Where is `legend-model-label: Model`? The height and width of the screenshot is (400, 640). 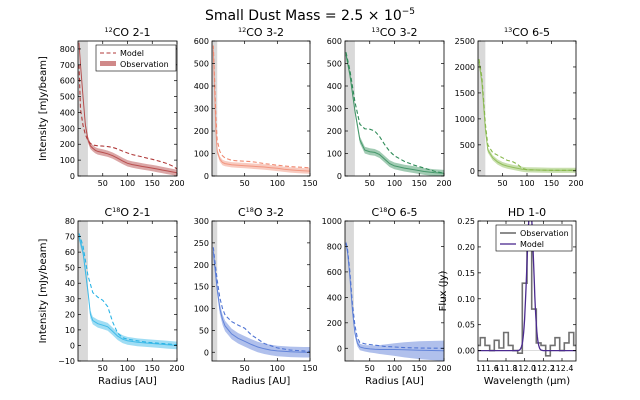
legend-model-label: Model is located at coordinates (132, 53).